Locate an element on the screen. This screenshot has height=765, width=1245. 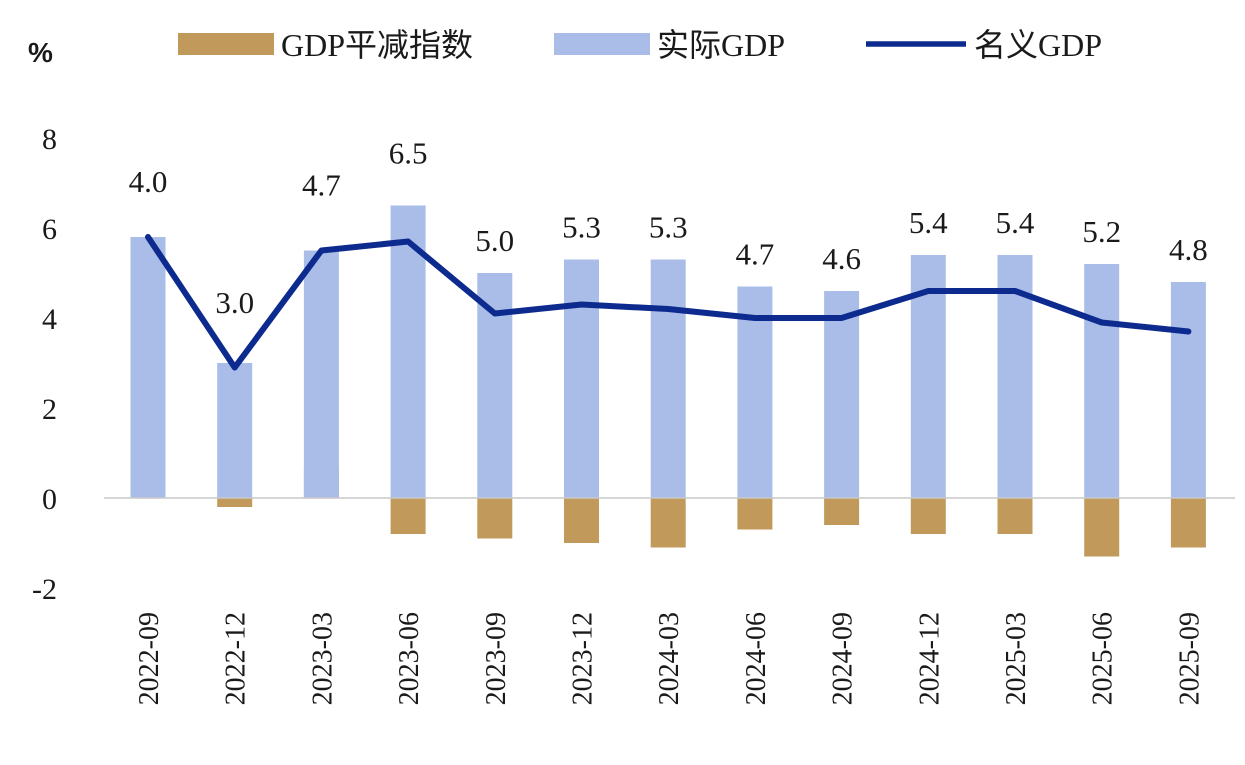
legend: GDP平减指数 实际GDP 名义GDP is located at coordinates (640, 45).